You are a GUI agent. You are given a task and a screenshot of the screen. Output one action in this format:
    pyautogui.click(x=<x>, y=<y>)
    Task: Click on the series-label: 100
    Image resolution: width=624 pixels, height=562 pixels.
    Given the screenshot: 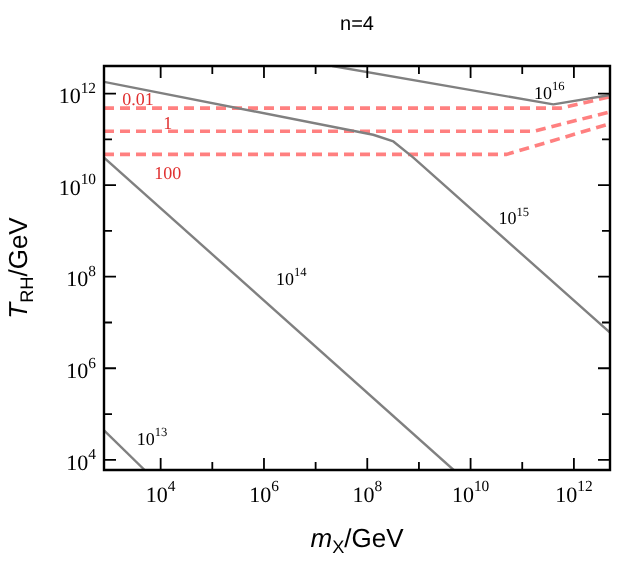 What is the action you would take?
    pyautogui.click(x=168, y=172)
    